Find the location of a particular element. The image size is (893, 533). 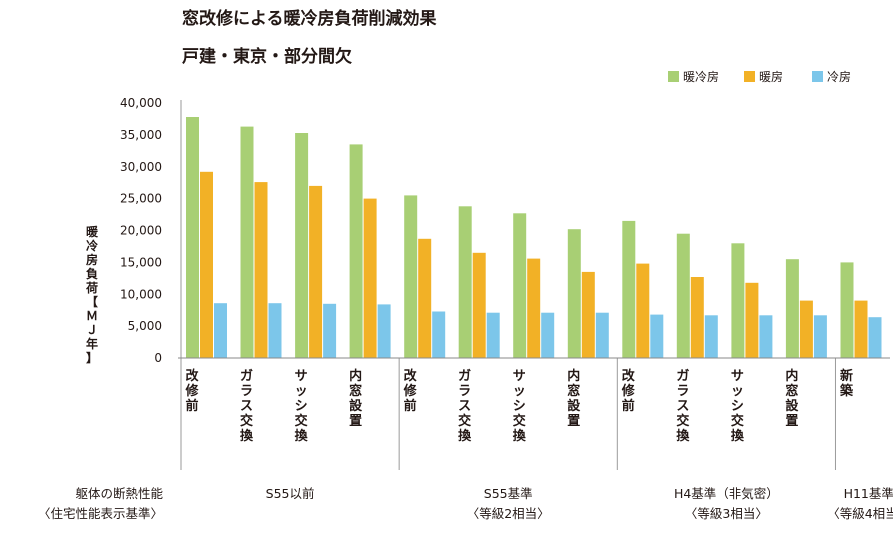

row-label: 躯体の断熱性能 〈住宅性能表示基準〉 is located at coordinates (101, 503).